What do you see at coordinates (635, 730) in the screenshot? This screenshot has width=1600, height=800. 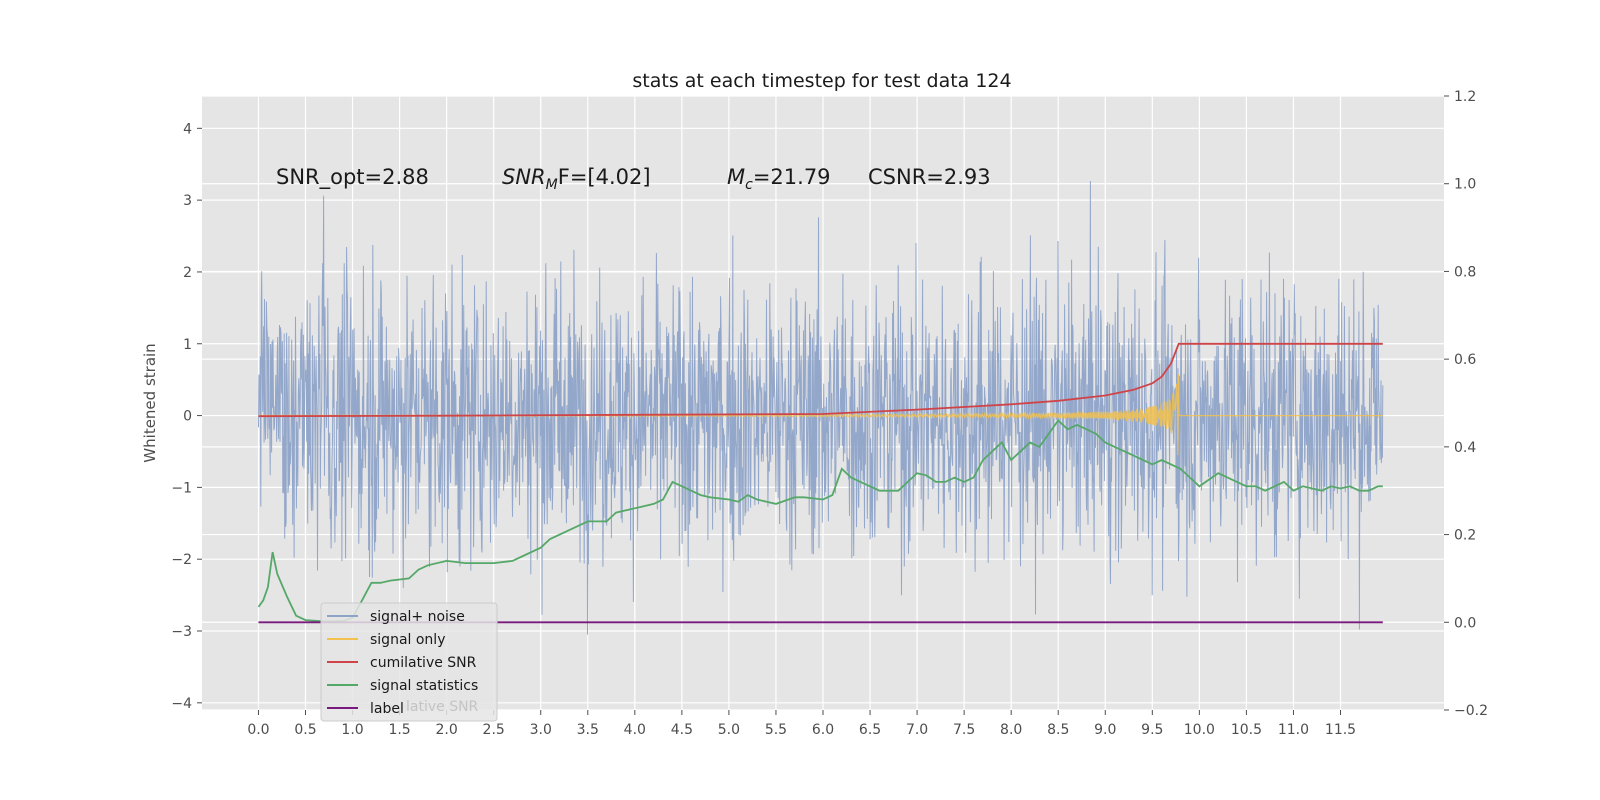 I see `x-tick-label: 4.0` at bounding box center [635, 730].